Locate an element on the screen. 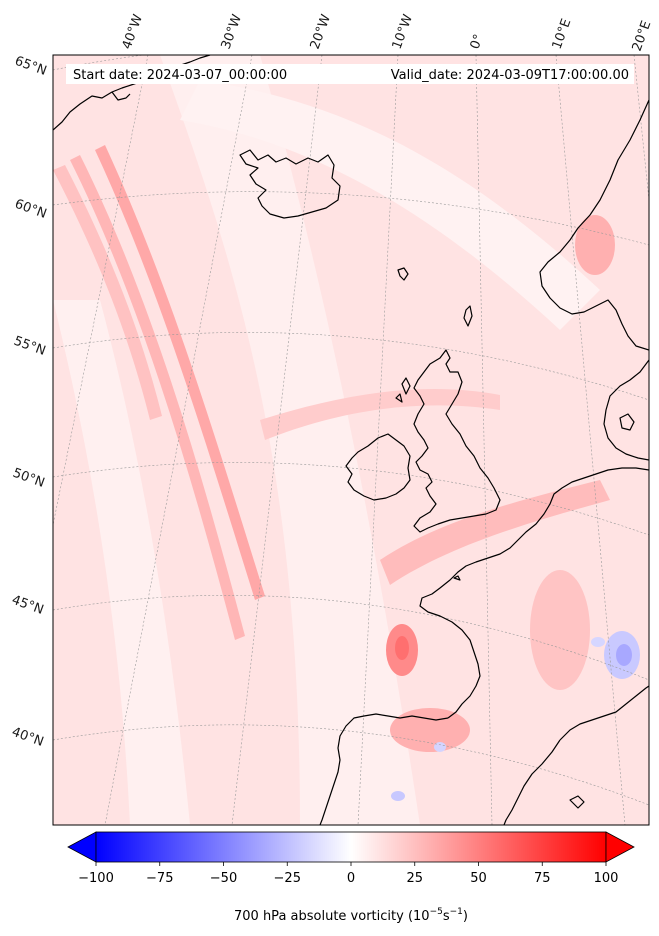  colorbar-tick-label: 100 is located at coordinates (606, 878).